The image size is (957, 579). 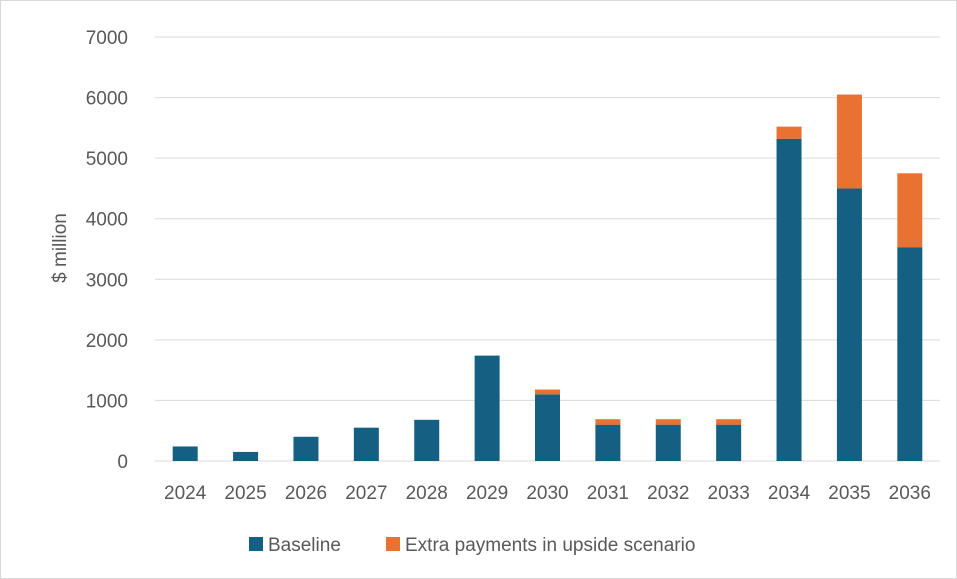 What do you see at coordinates (366, 493) in the screenshot?
I see `x-tick-label: 2027` at bounding box center [366, 493].